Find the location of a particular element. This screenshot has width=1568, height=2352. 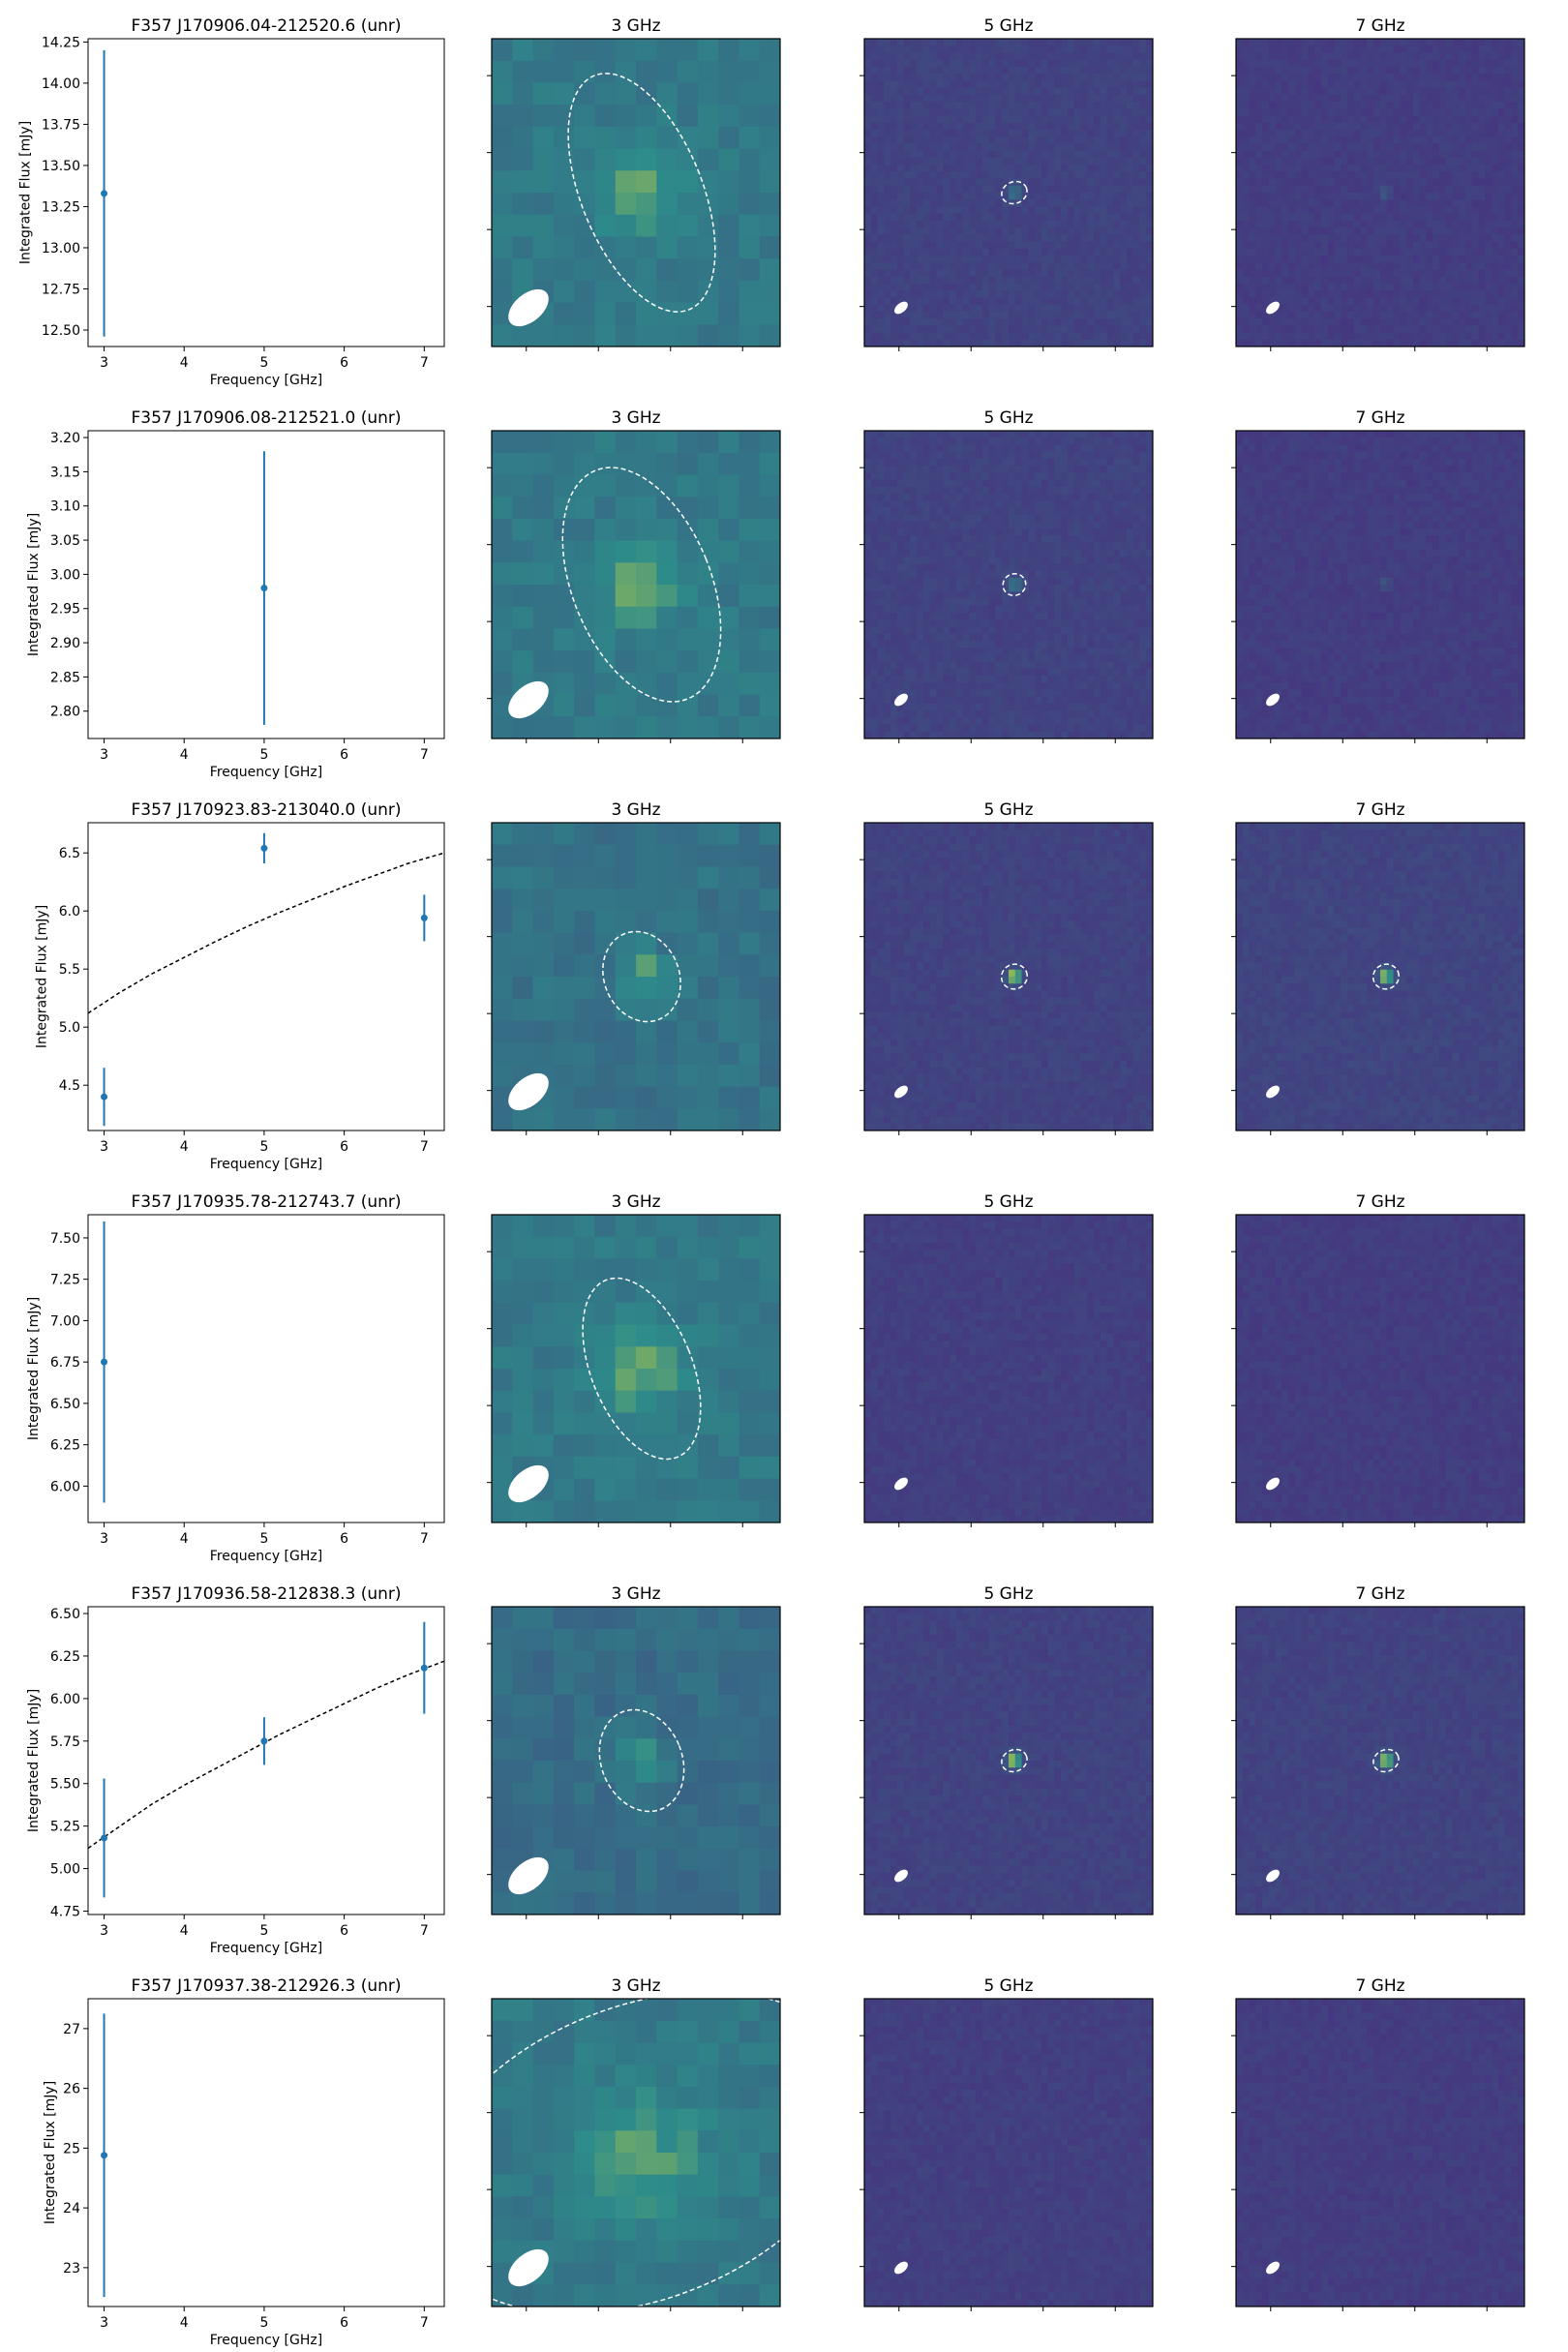

y-tick-label: 6.75 is located at coordinates (65, 1363).